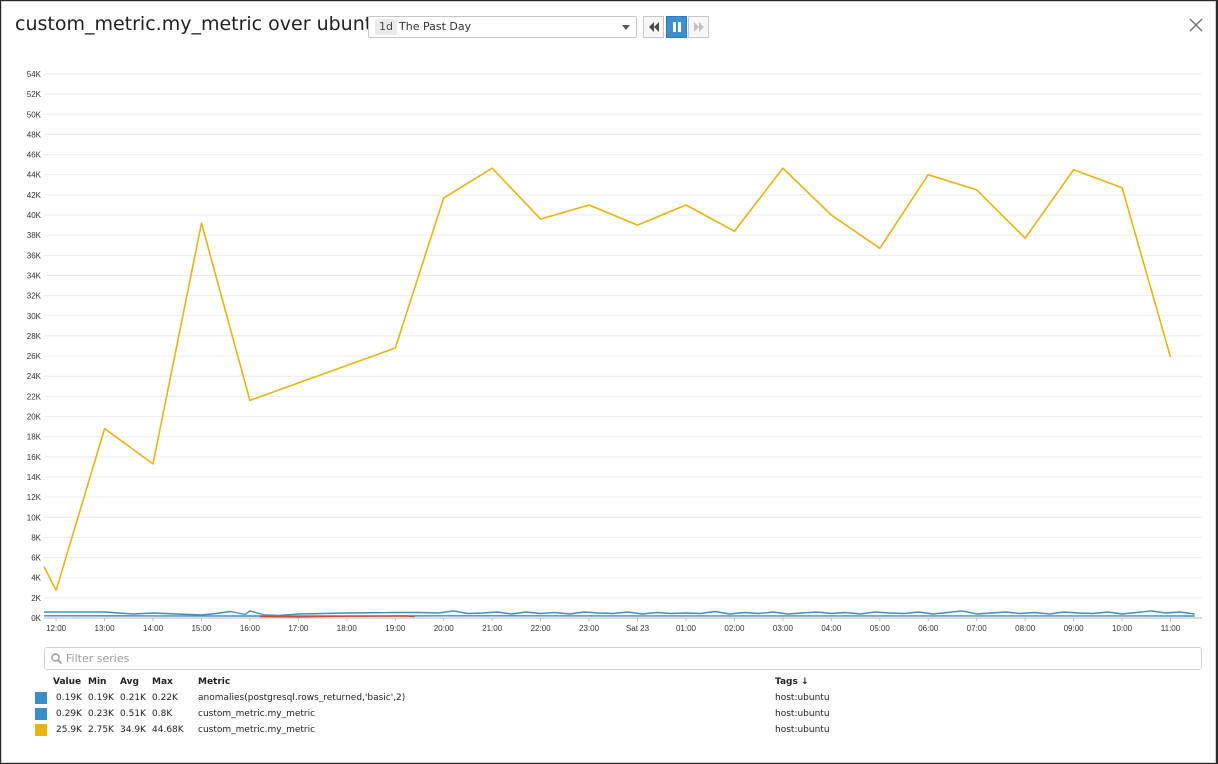 The height and width of the screenshot is (764, 1218). What do you see at coordinates (619, 613) in the screenshot?
I see `series-line-my-metric-blue` at bounding box center [619, 613].